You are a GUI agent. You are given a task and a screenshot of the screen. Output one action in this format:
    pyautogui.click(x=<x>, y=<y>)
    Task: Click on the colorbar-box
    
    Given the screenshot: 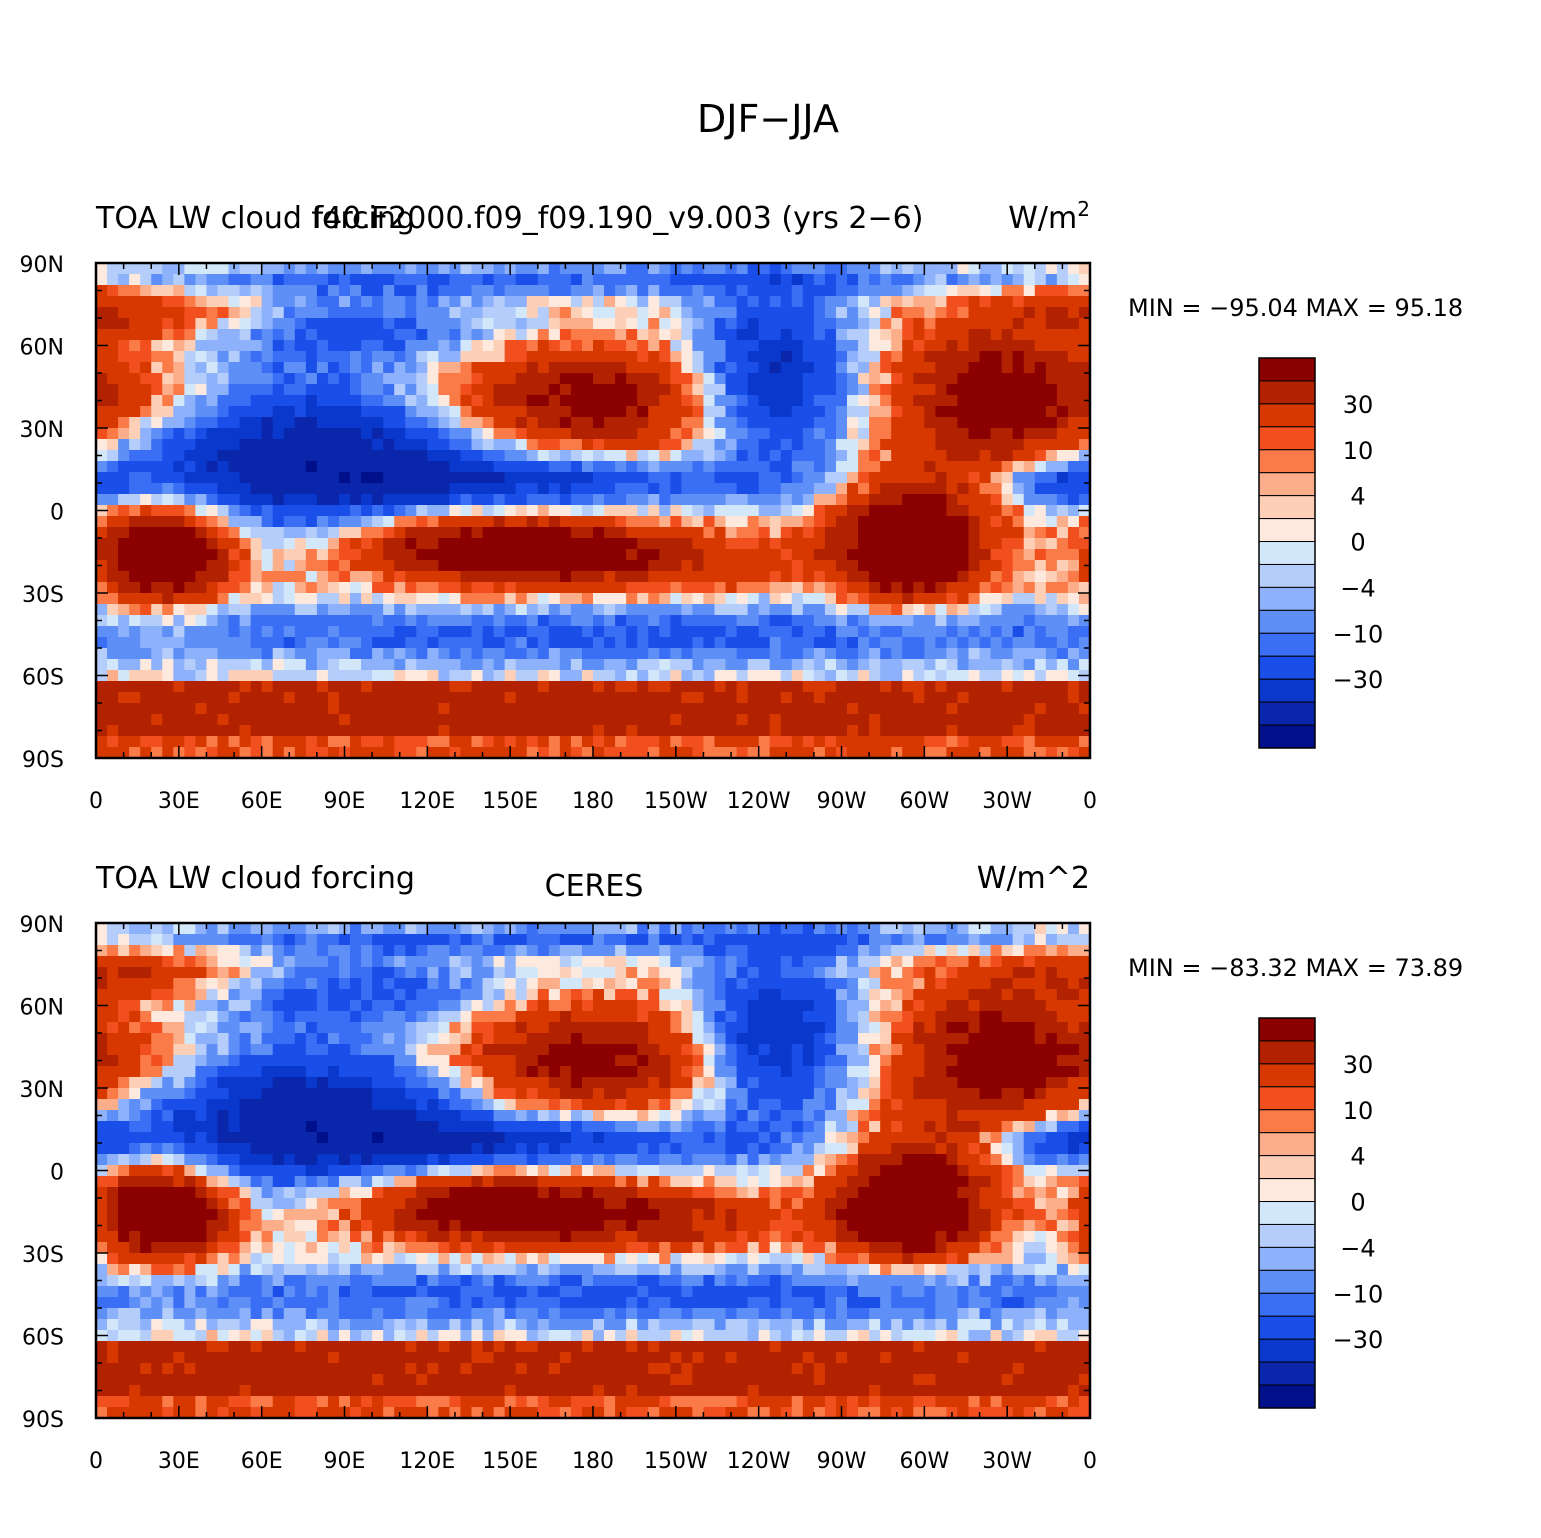 What is the action you would take?
    pyautogui.click(x=1287, y=507)
    